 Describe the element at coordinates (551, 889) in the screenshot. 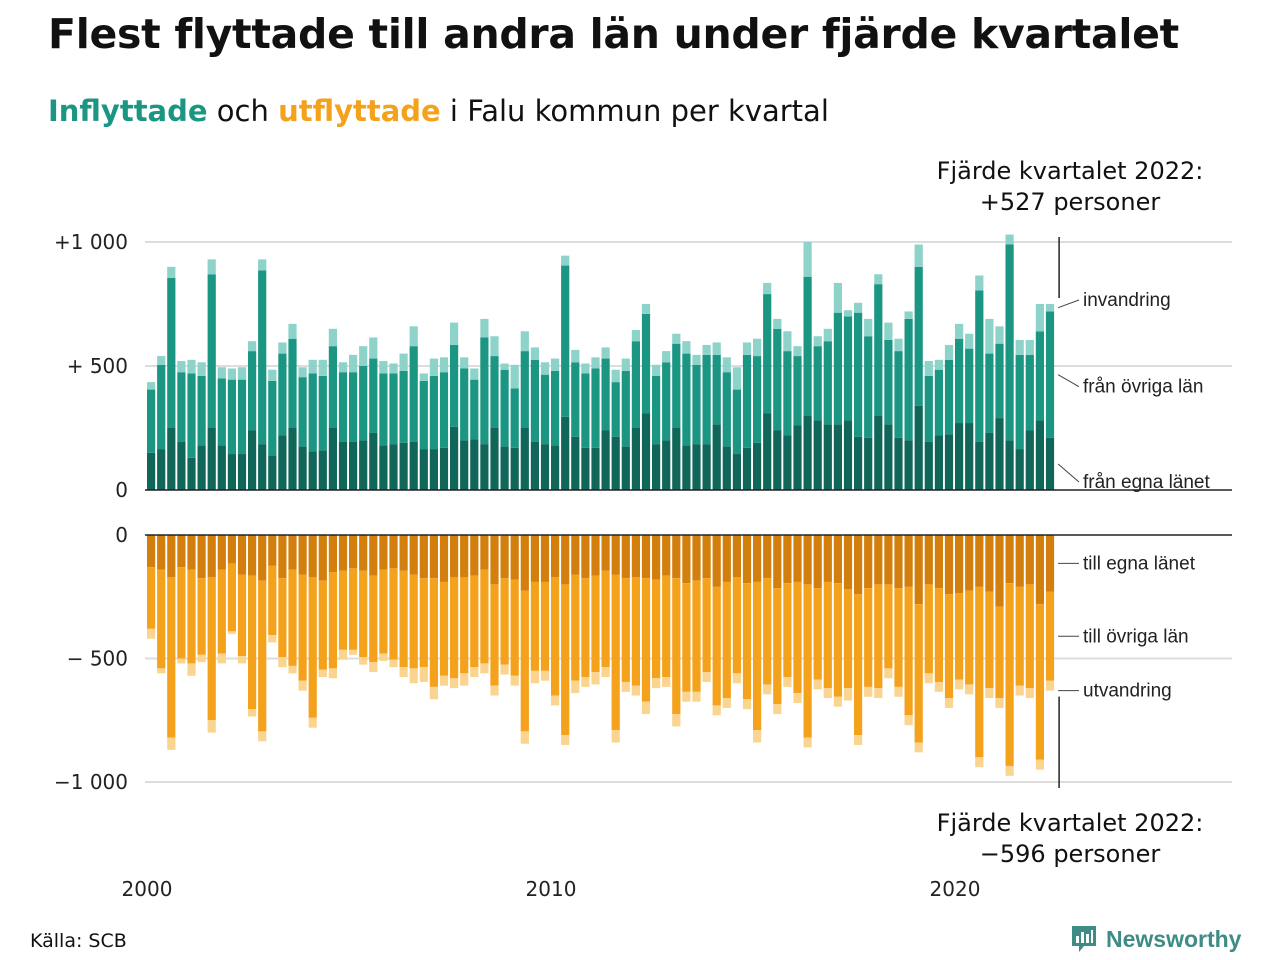

I see `x-tick-label: 2010` at that location.